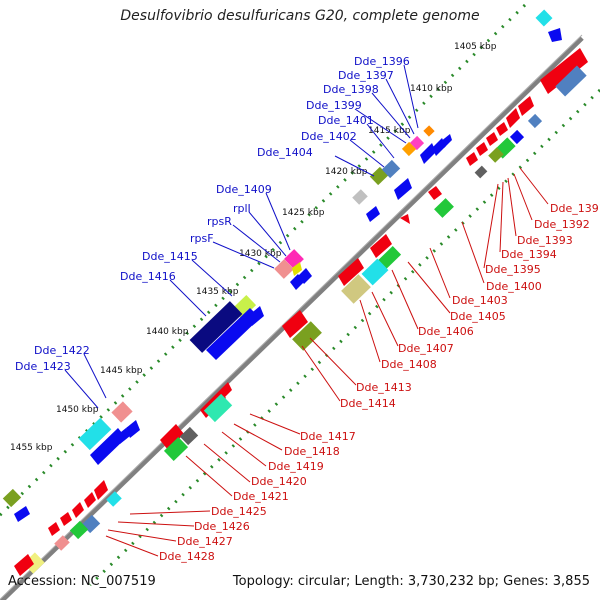 The width and height of the screenshot is (600, 600). I want to click on gene-label: Dde_1399, so click(334, 105).